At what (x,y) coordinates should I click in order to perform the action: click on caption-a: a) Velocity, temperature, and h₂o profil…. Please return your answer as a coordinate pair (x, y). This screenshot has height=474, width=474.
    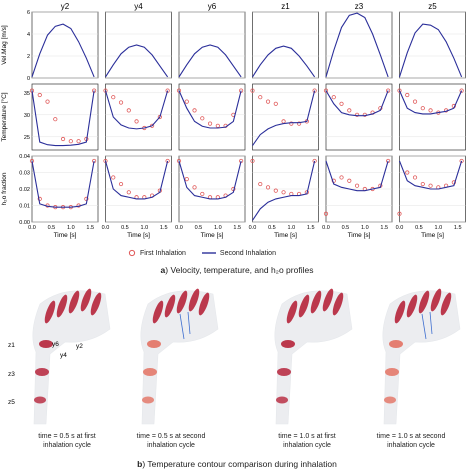
    Looking at the image, I should click on (237, 270).